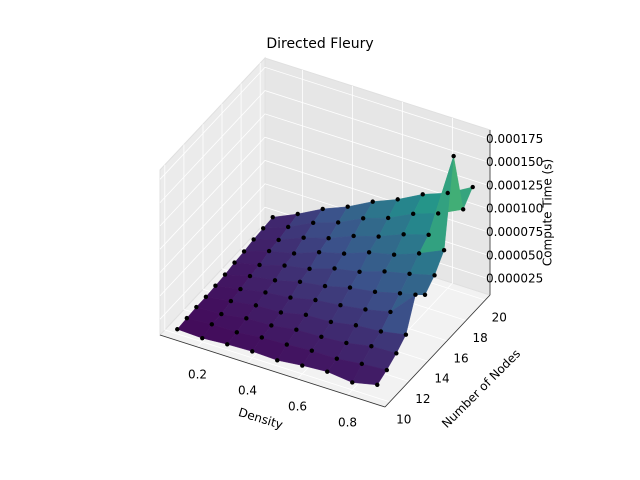  What do you see at coordinates (297, 407) in the screenshot?
I see `x-tick-label: 0.6` at bounding box center [297, 407].